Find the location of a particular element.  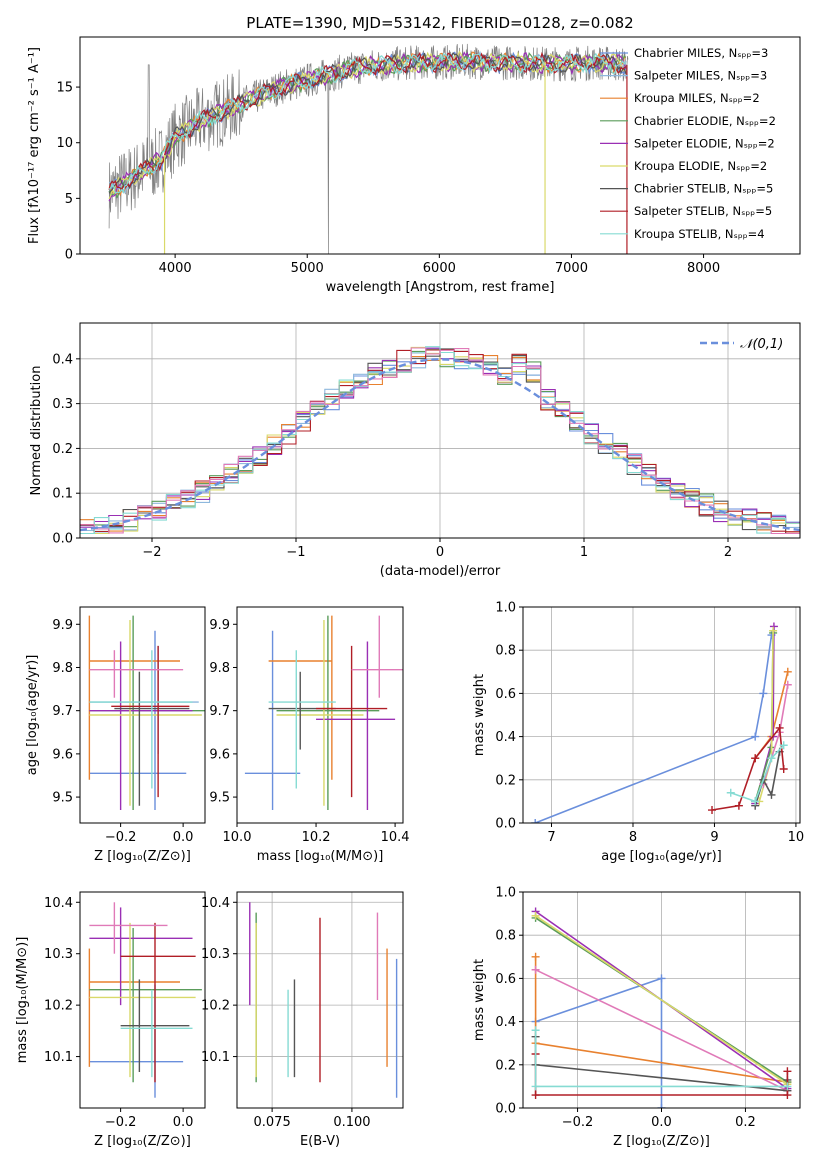

age_vs_weight-xtick-label: 8 is located at coordinates (633, 837).